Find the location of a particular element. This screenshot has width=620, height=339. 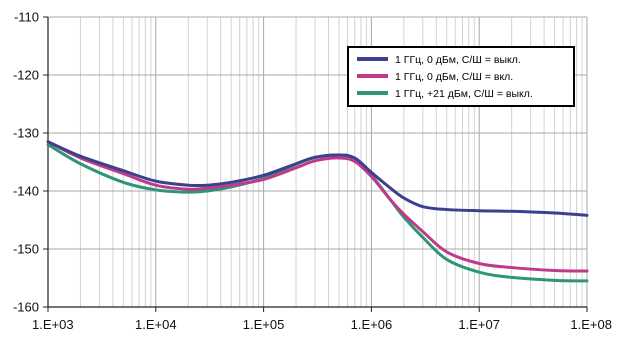

y-tick-labels: -110 -120 -130 -140 -150 -160 is located at coordinates (26, 162).